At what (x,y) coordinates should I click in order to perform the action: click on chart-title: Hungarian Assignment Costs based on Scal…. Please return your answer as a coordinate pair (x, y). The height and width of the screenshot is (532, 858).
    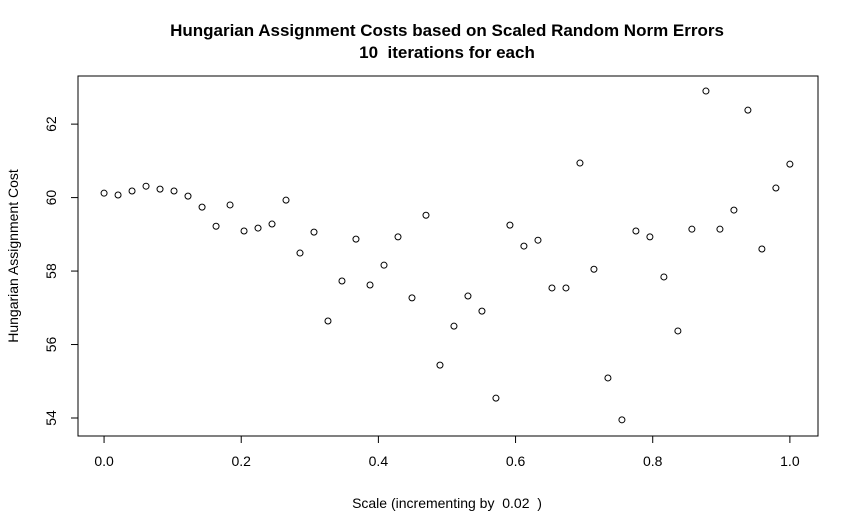
    Looking at the image, I should click on (447, 30).